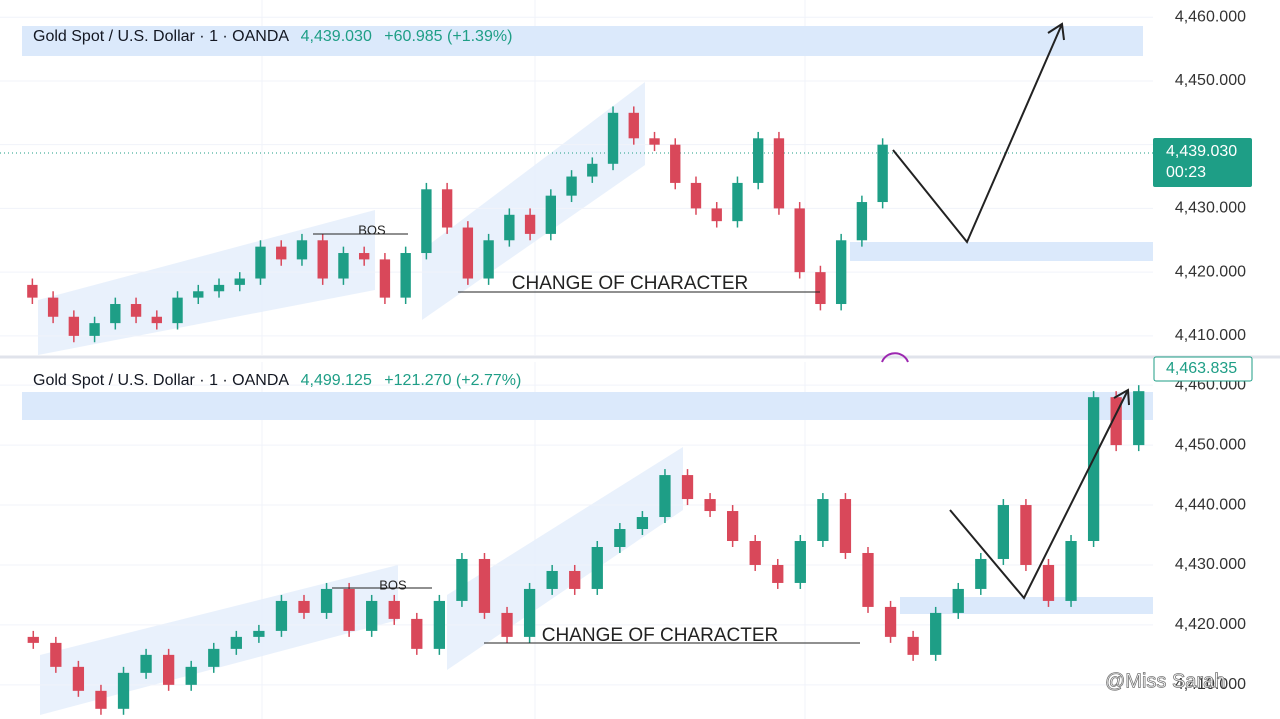  What do you see at coordinates (582, 41) in the screenshot?
I see `supply-zone` at bounding box center [582, 41].